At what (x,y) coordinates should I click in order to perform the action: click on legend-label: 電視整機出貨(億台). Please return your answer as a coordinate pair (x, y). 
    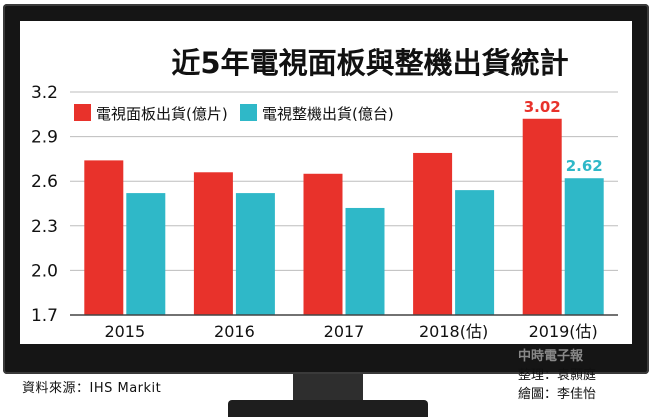
    Looking at the image, I should click on (328, 114).